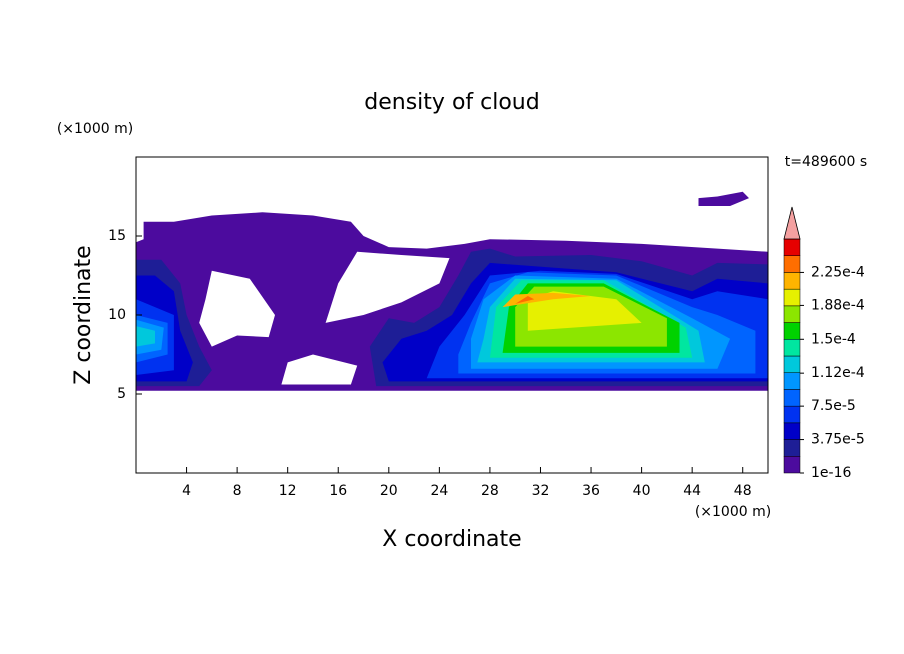  I want to click on y-tick-label: 10, so click(117, 315).